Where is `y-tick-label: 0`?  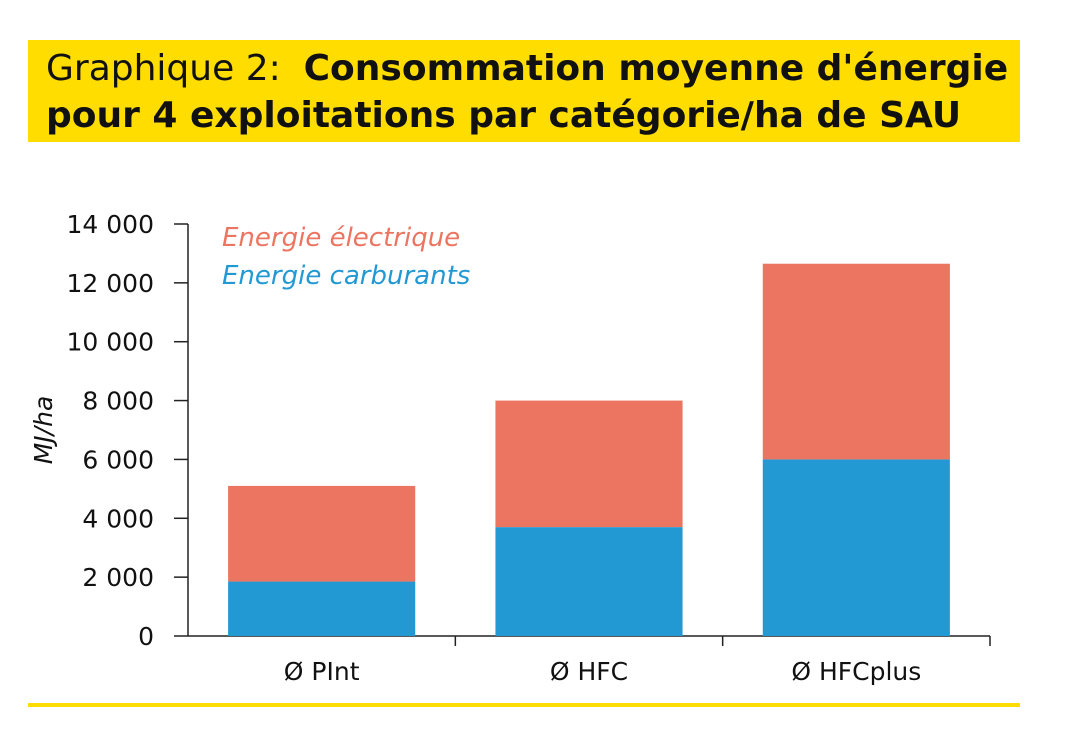
y-tick-label: 0 is located at coordinates (146, 636).